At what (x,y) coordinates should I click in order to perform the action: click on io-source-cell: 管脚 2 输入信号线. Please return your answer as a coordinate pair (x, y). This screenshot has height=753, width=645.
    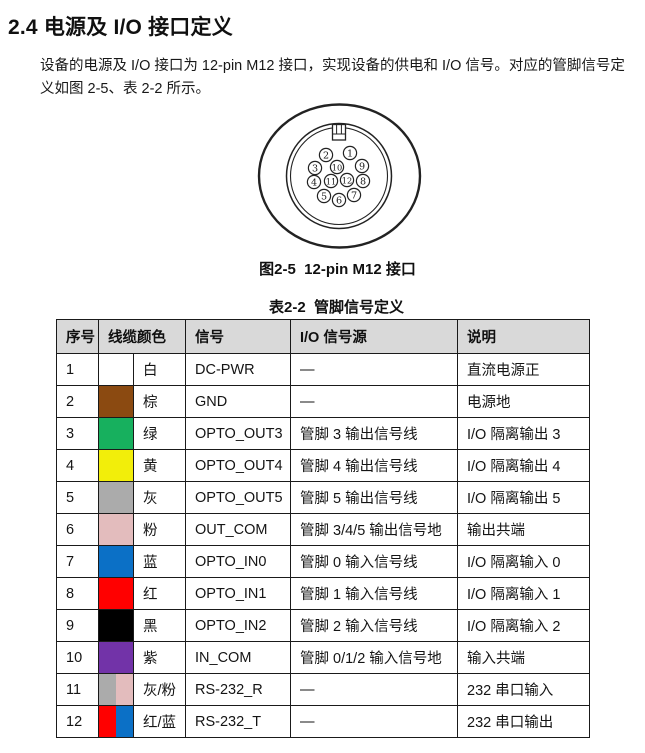
    Looking at the image, I should click on (374, 625).